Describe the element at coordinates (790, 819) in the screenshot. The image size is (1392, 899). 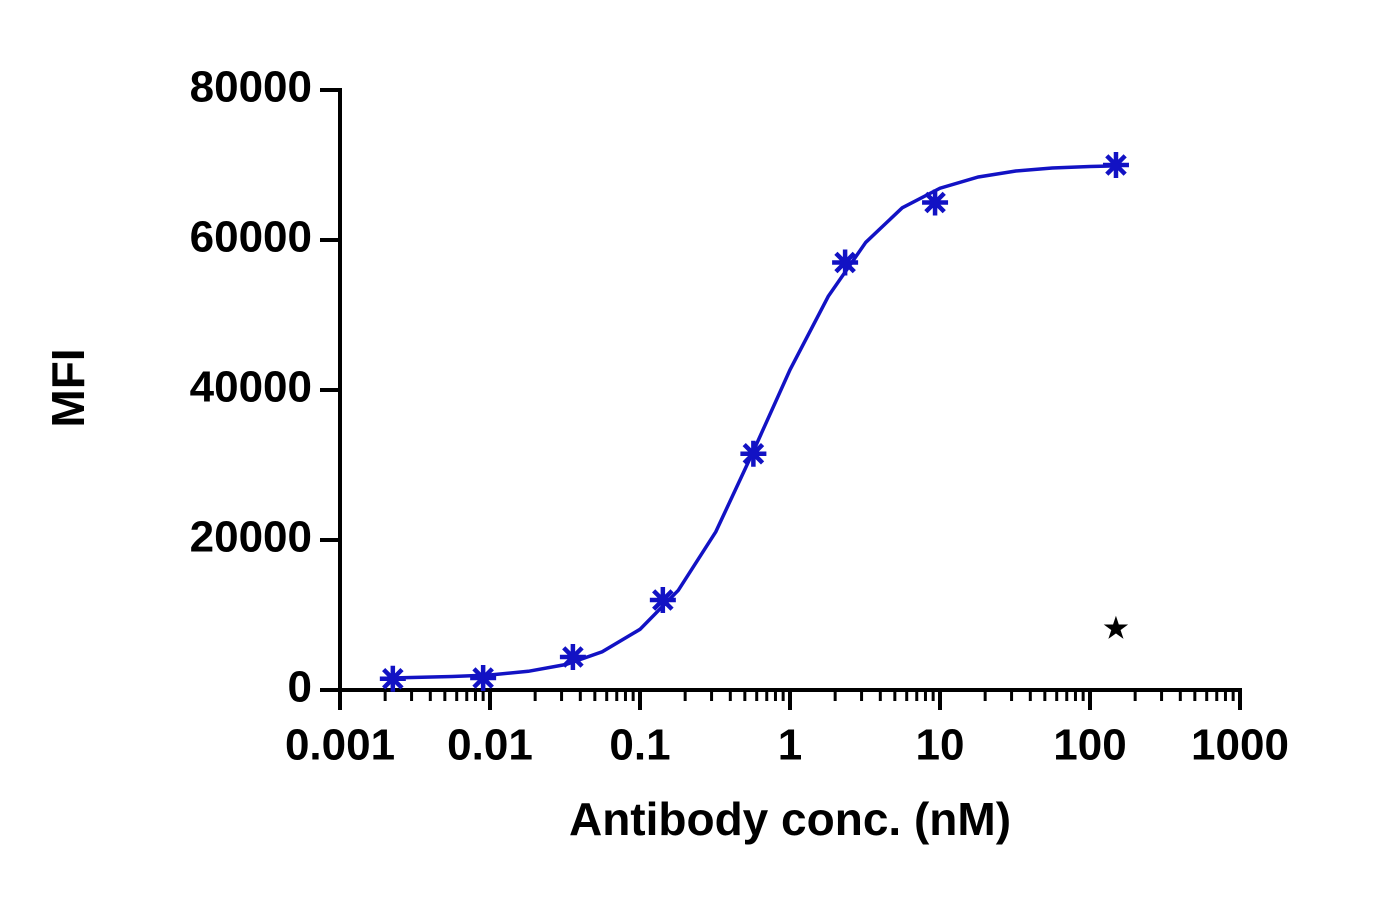
I see `x-axis-title: Antibody conc. (nM)` at that location.